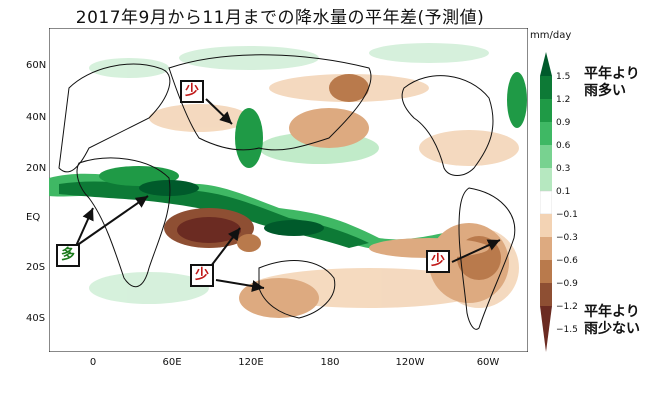 Image resolution: width=650 pixels, height=403 pixels. What do you see at coordinates (567, 215) in the screenshot?
I see `colorbar-label-7: −0.1` at bounding box center [567, 215].